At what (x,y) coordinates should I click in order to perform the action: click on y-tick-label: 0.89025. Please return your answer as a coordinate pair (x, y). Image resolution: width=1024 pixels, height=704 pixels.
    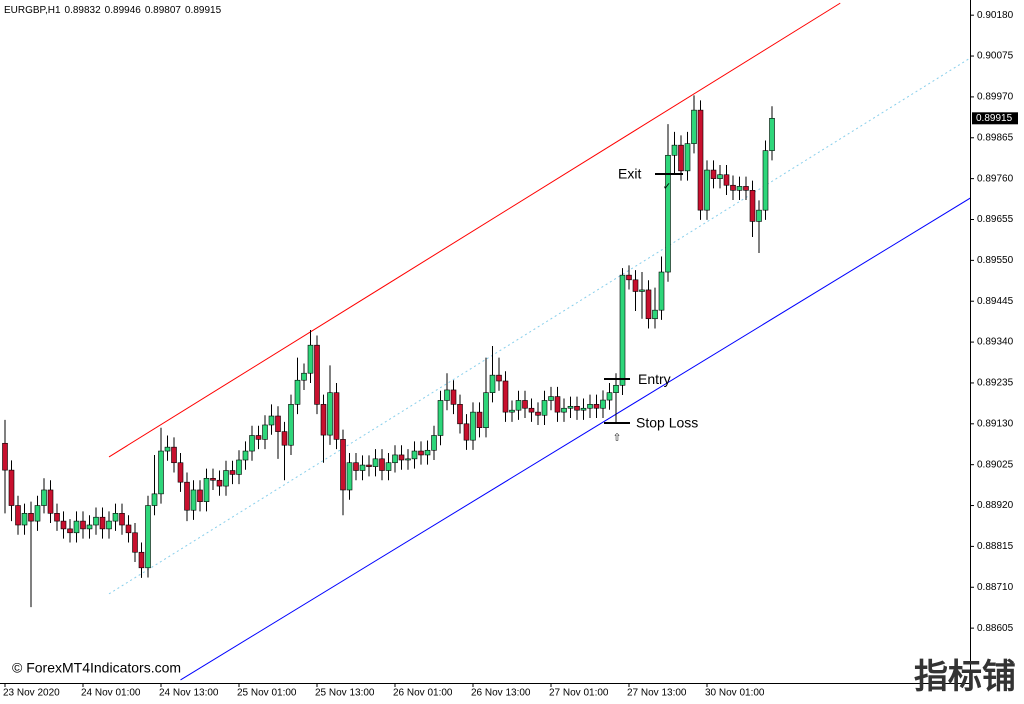
    Looking at the image, I should click on (995, 464).